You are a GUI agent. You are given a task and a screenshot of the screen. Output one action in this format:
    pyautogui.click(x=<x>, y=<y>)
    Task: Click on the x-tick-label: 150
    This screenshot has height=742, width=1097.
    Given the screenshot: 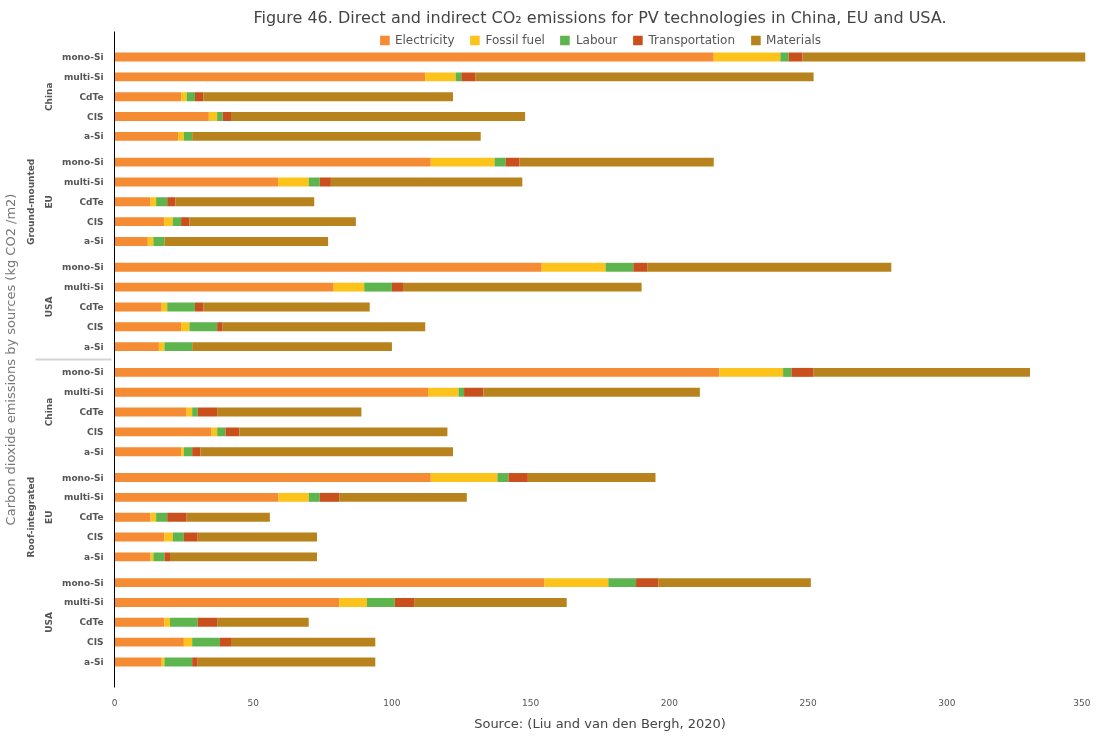 What is the action you would take?
    pyautogui.click(x=531, y=702)
    